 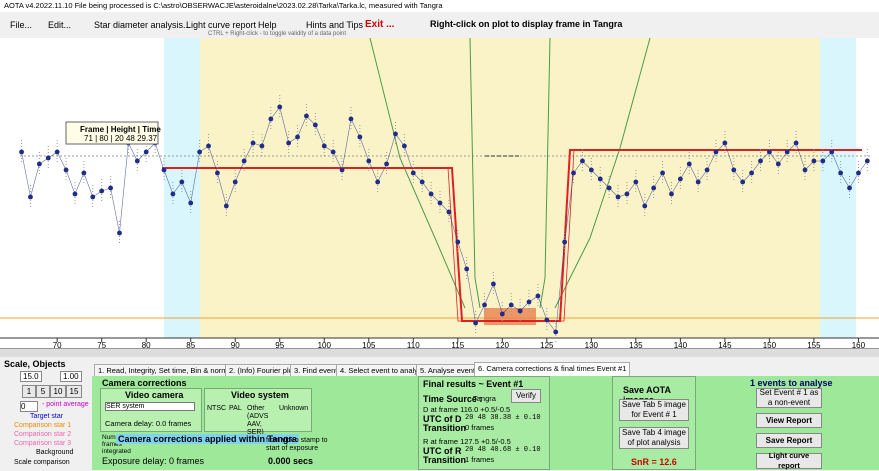 I want to click on button: Light curve report, so click(x=789, y=460).